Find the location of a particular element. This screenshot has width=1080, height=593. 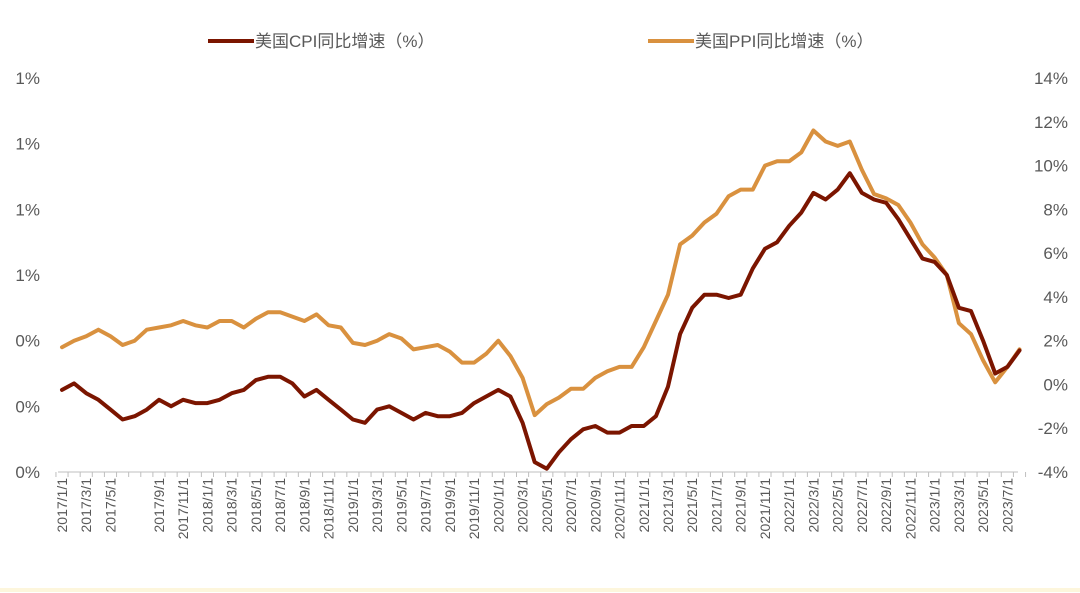

x-tick-label: 2017/11/1 is located at coordinates (183, 508).